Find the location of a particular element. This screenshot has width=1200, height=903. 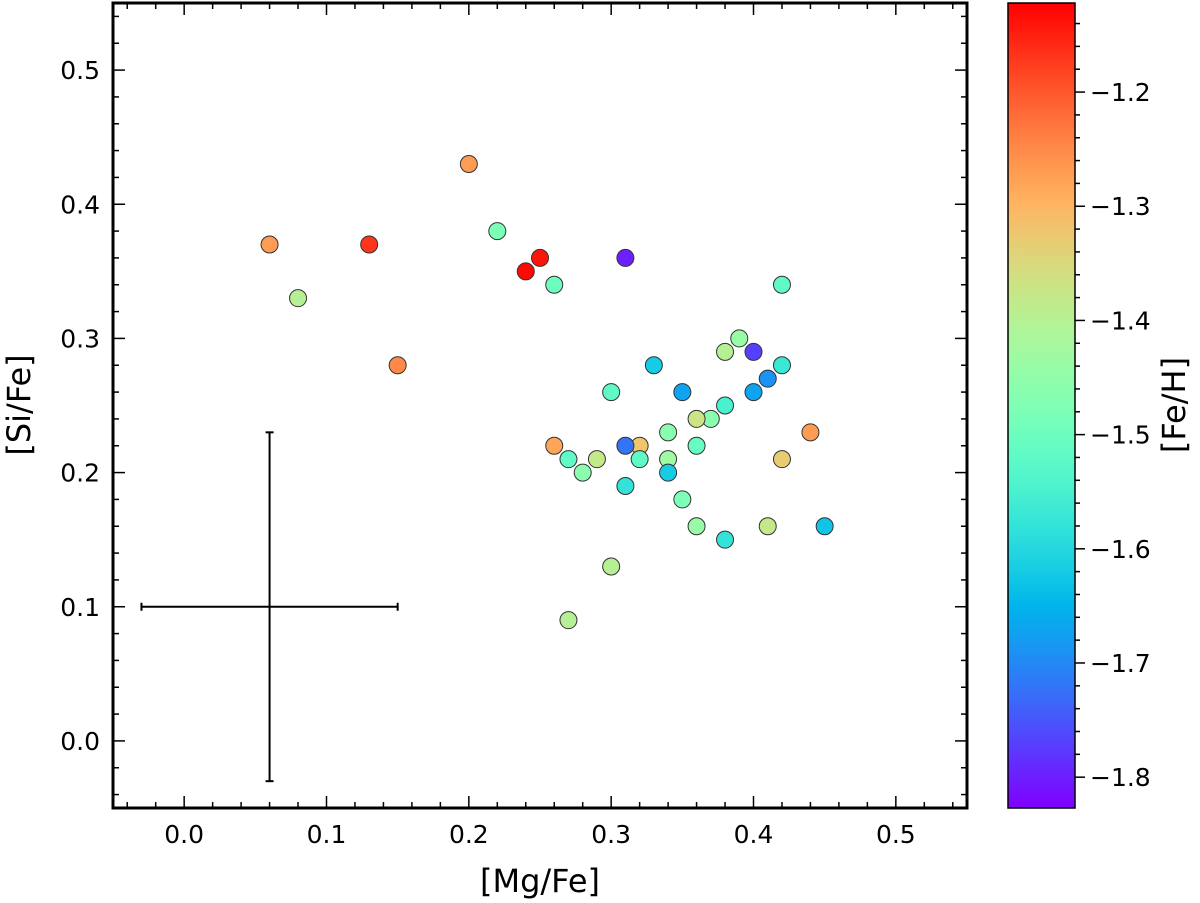

y-tick-label: 0.3 is located at coordinates (80, 338).